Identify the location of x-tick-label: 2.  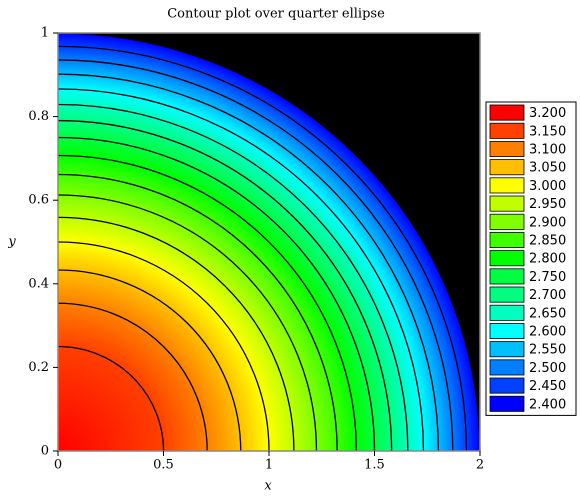
(480, 465).